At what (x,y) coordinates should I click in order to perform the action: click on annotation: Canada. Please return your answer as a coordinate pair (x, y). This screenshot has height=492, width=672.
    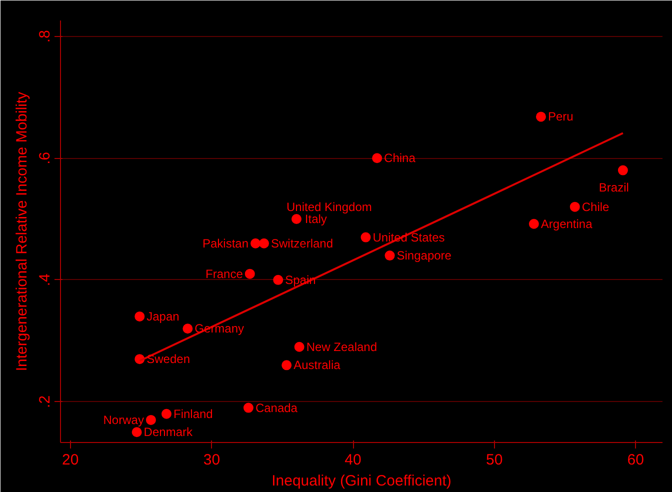
    Looking at the image, I should click on (276, 407).